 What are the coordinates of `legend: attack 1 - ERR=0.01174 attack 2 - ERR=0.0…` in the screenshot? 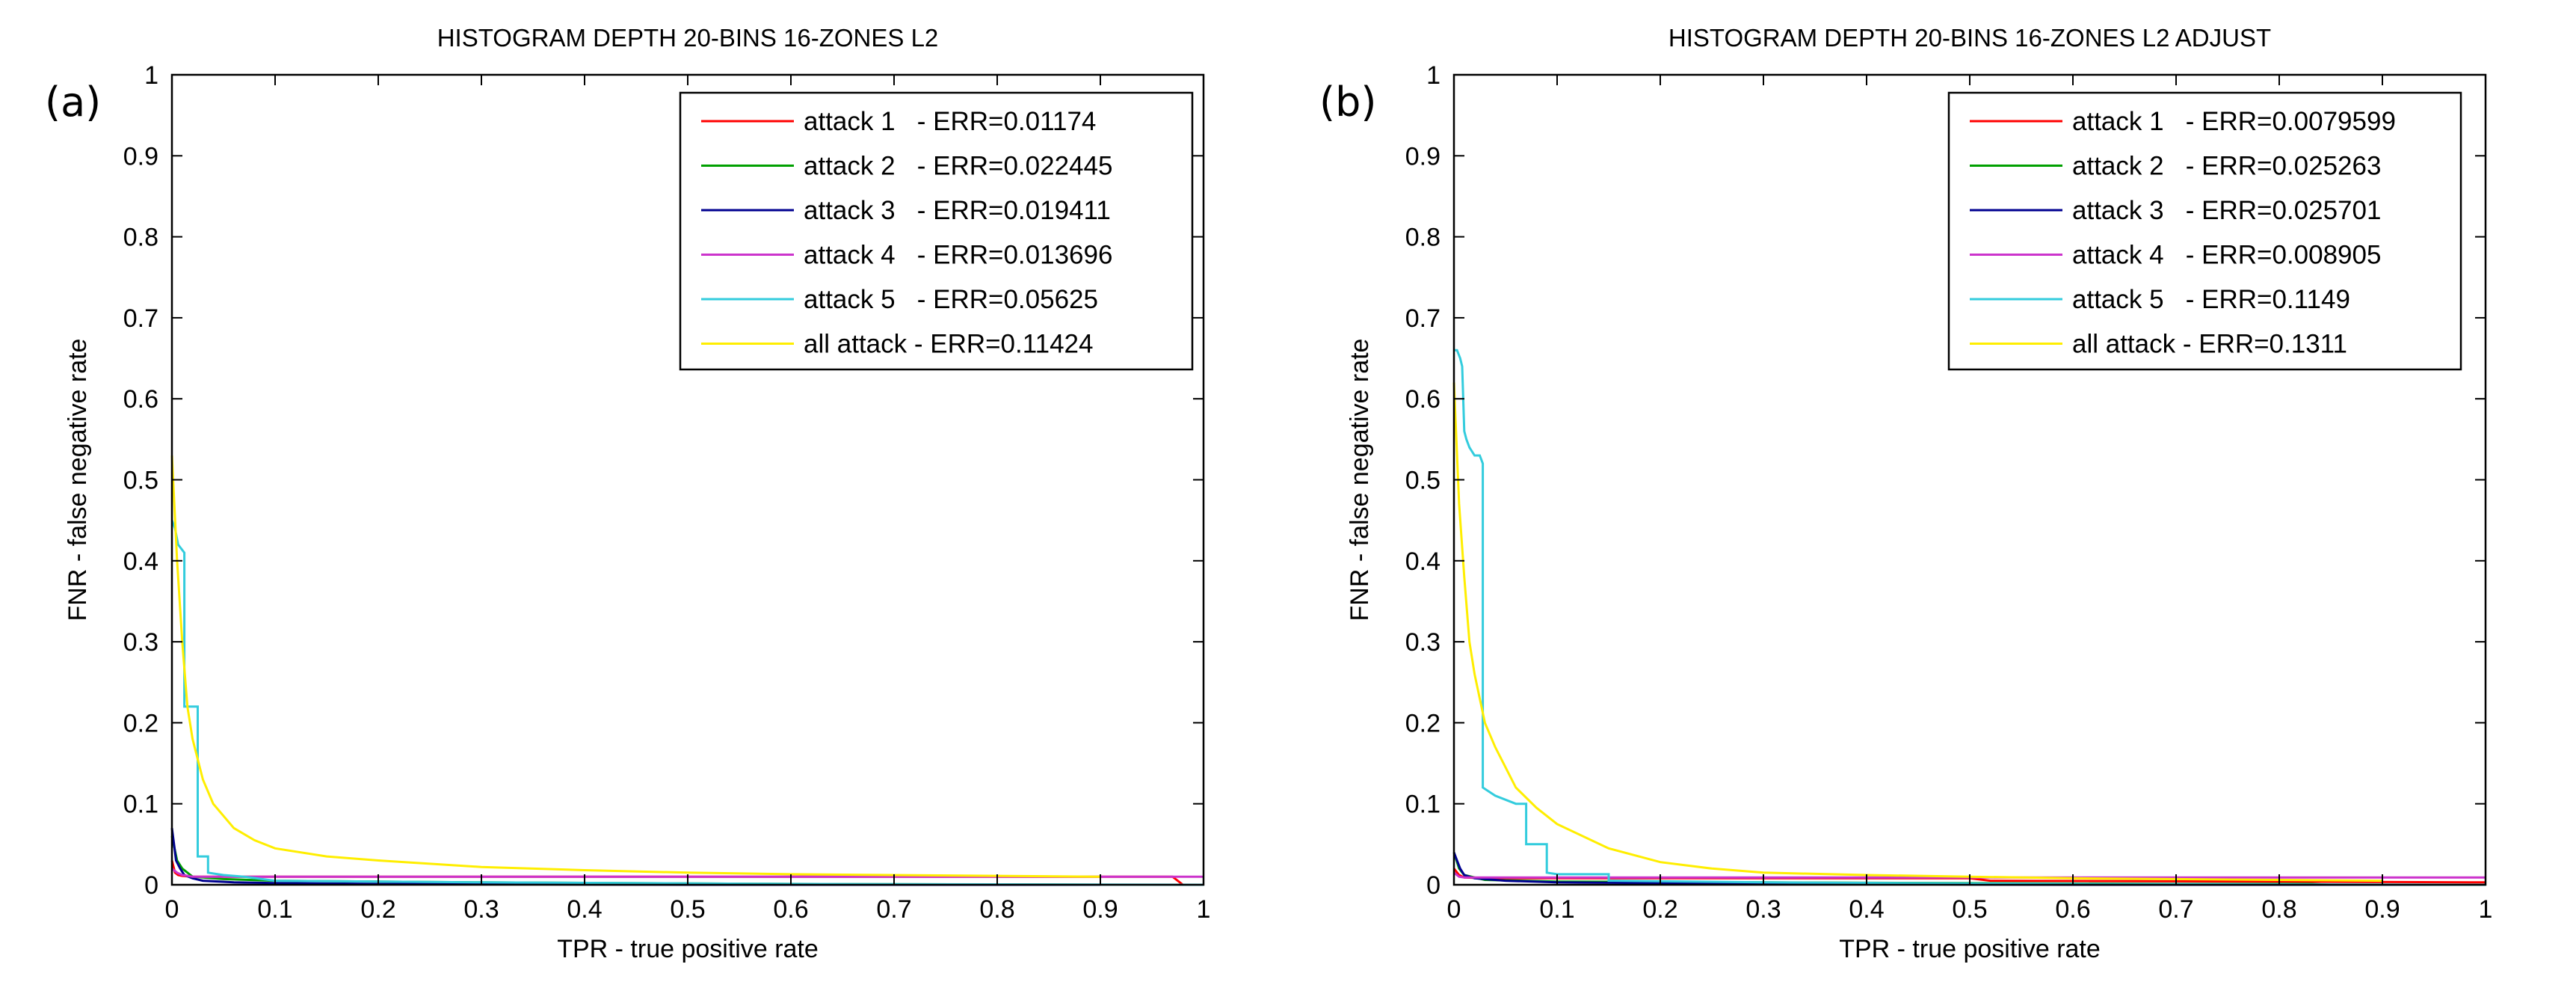 It's located at (936, 231).